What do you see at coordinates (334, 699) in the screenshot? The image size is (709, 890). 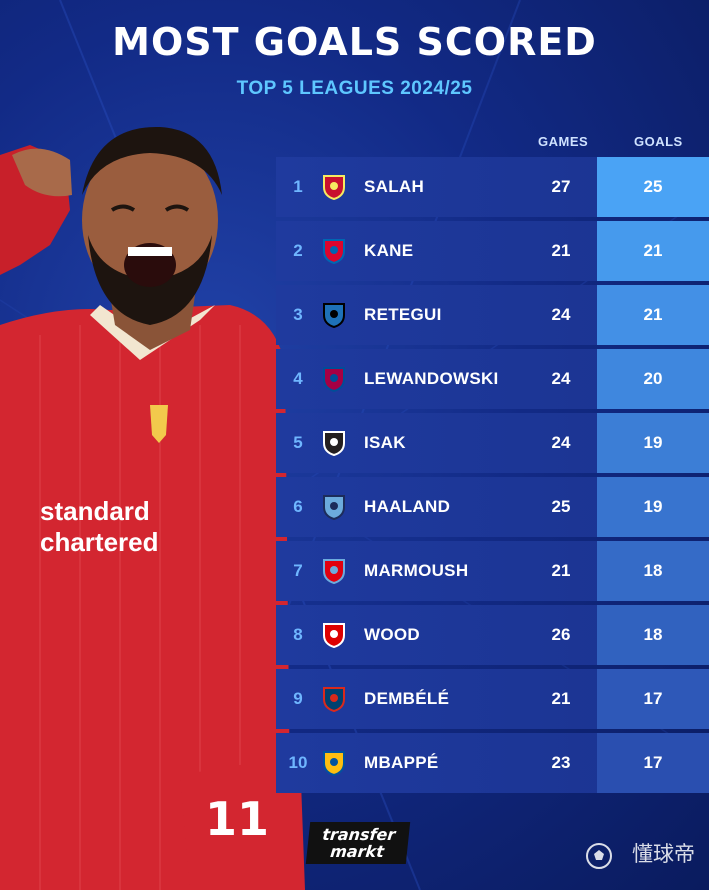 I see `psg-crest-icon` at bounding box center [334, 699].